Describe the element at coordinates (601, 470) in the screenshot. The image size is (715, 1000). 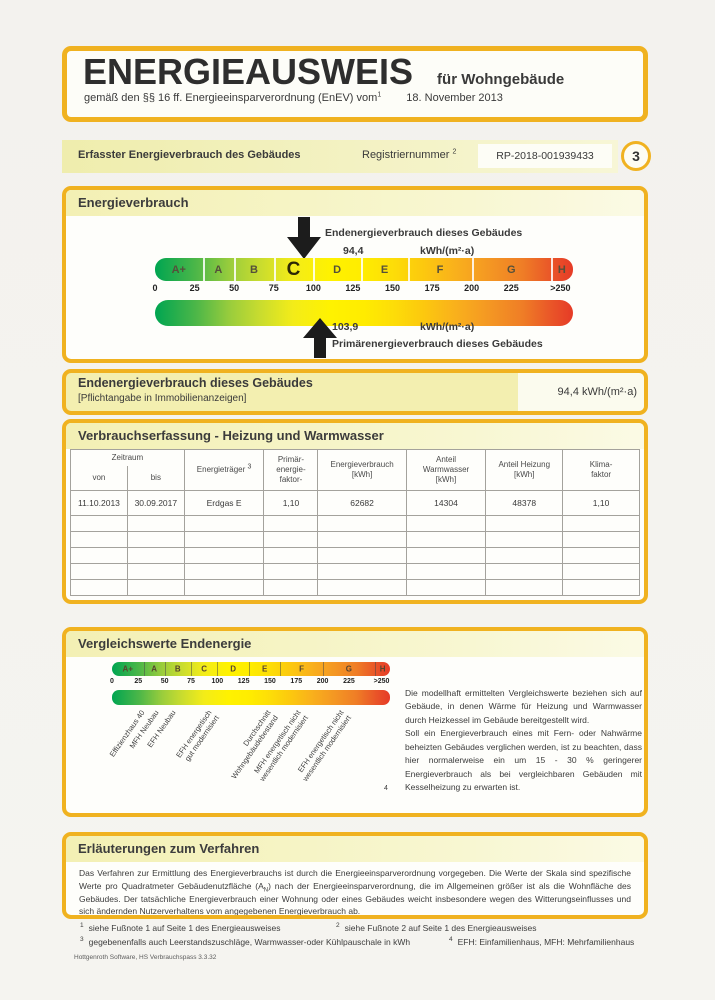
I see `col-header-klimafaktor: Klima-faktor` at that location.